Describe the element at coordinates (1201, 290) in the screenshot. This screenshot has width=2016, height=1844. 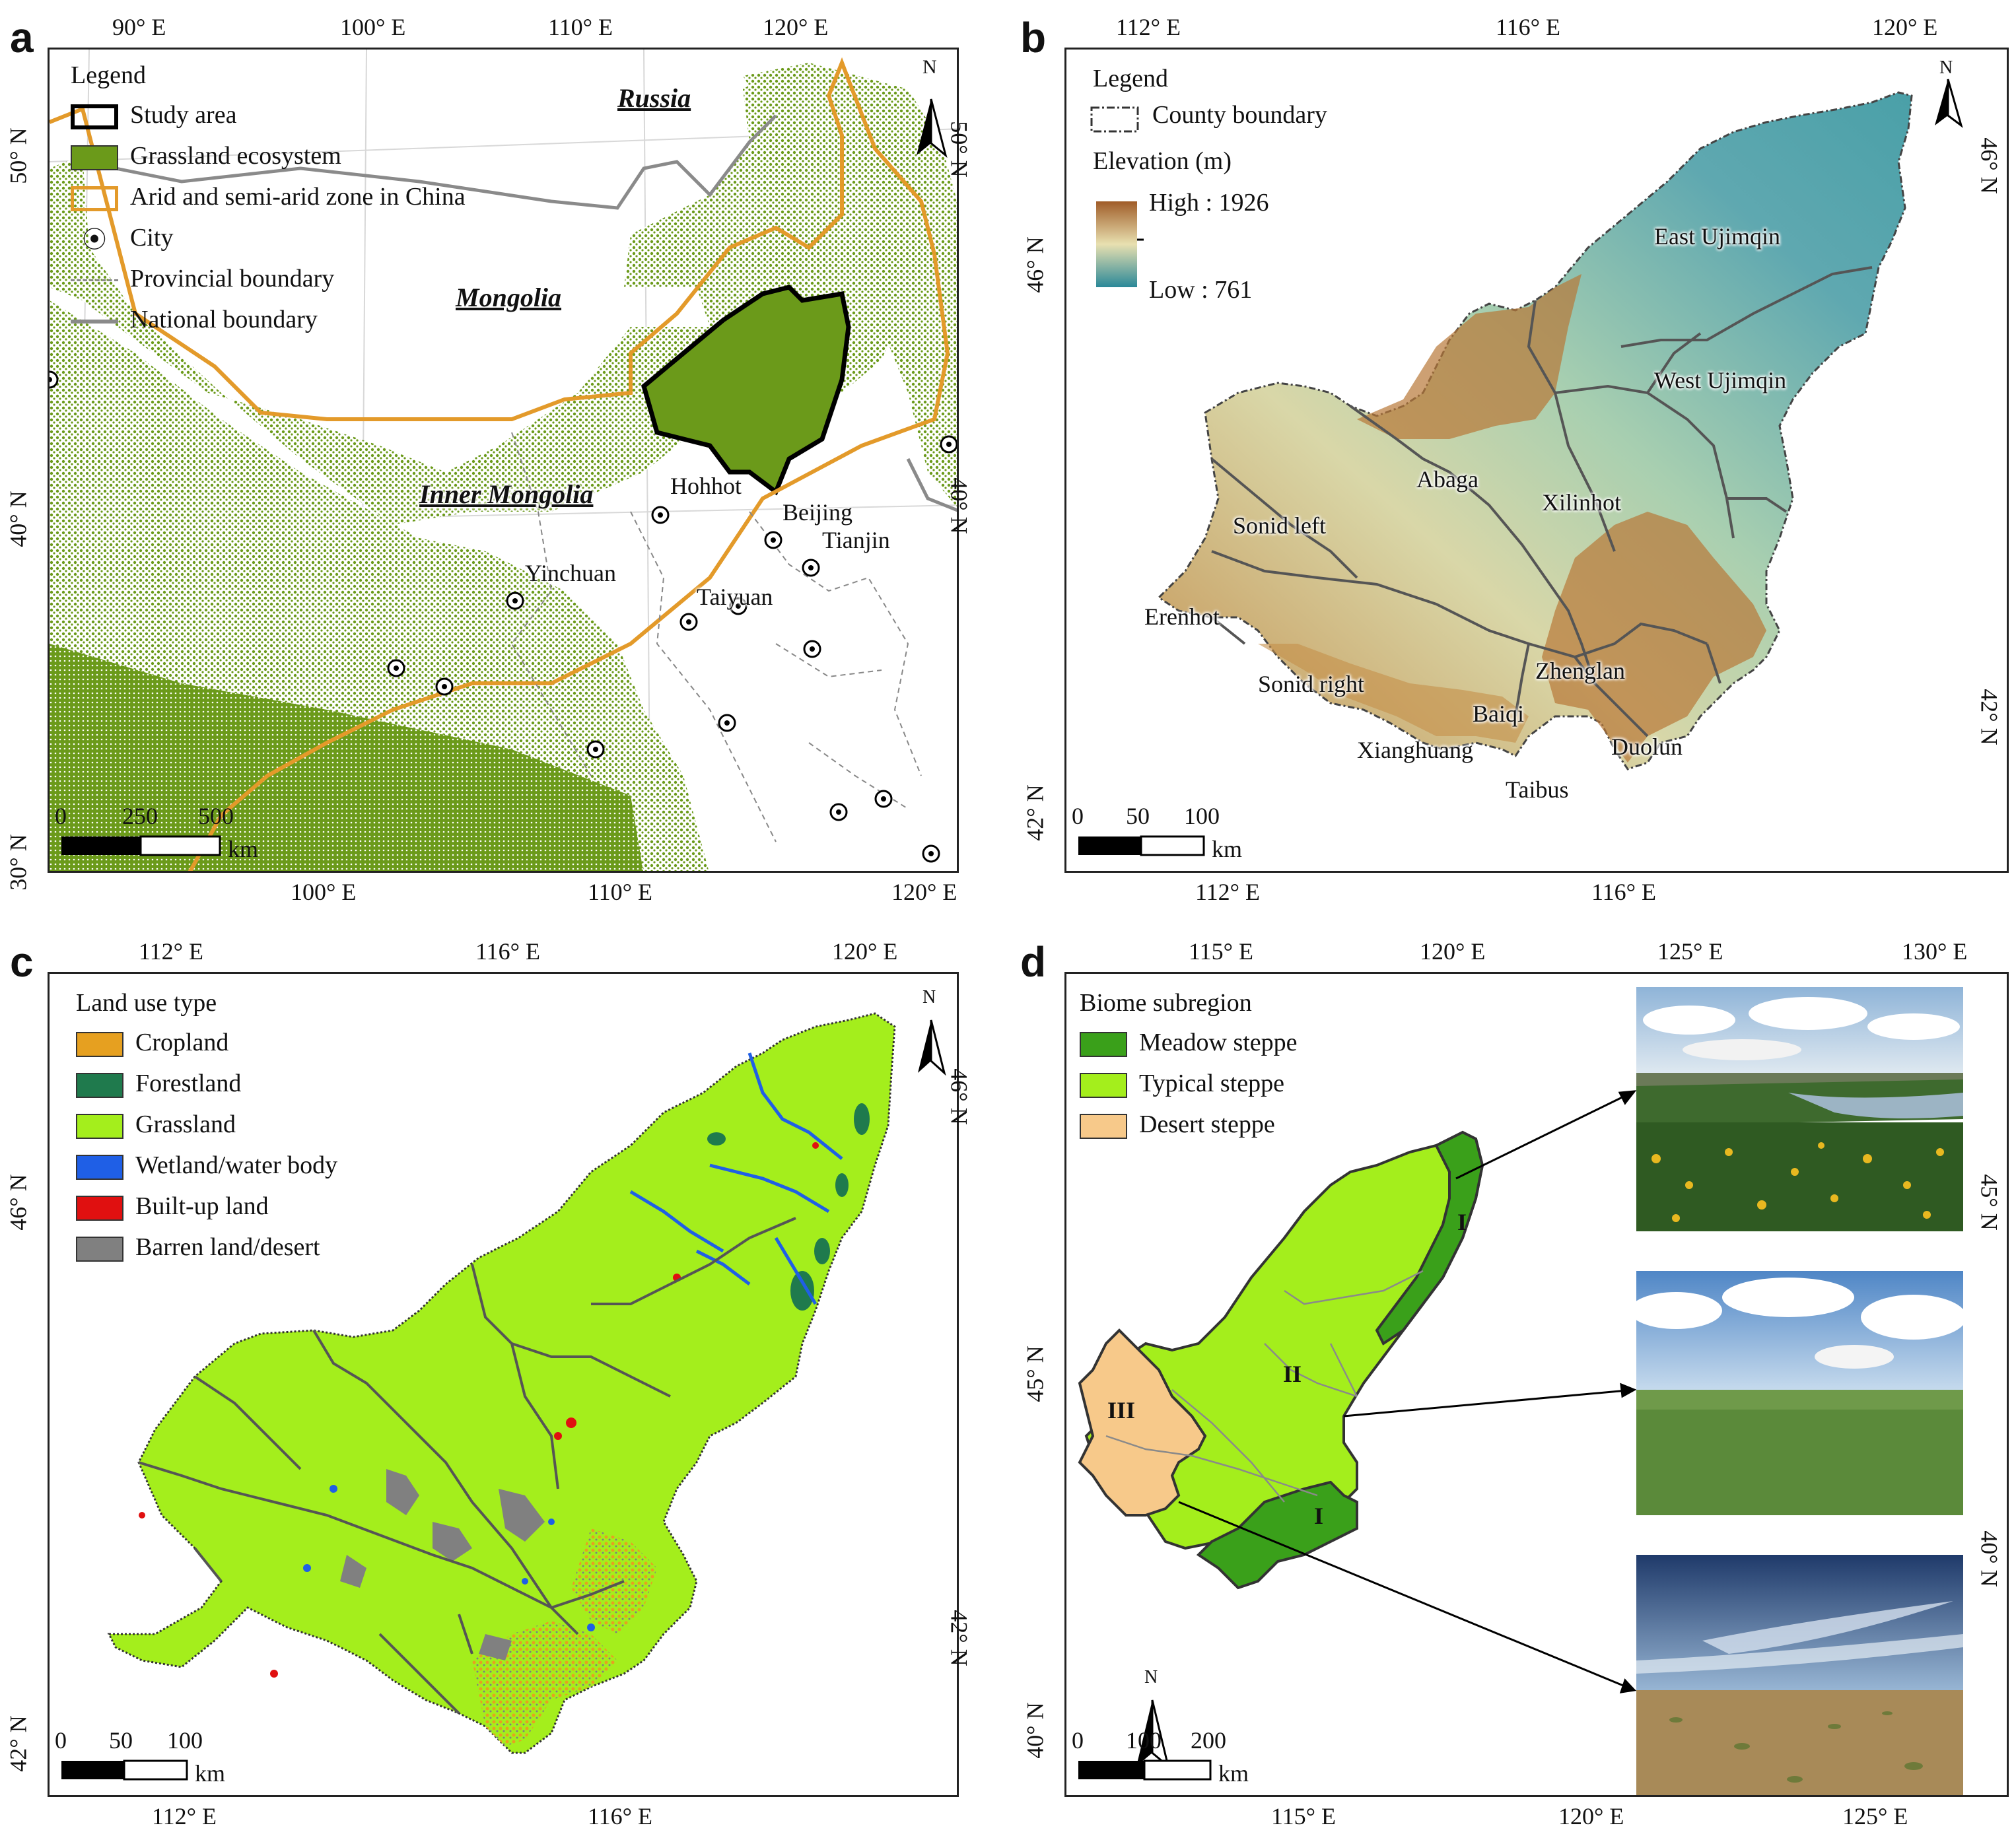
I see `elevation-low: Low : 761` at that location.